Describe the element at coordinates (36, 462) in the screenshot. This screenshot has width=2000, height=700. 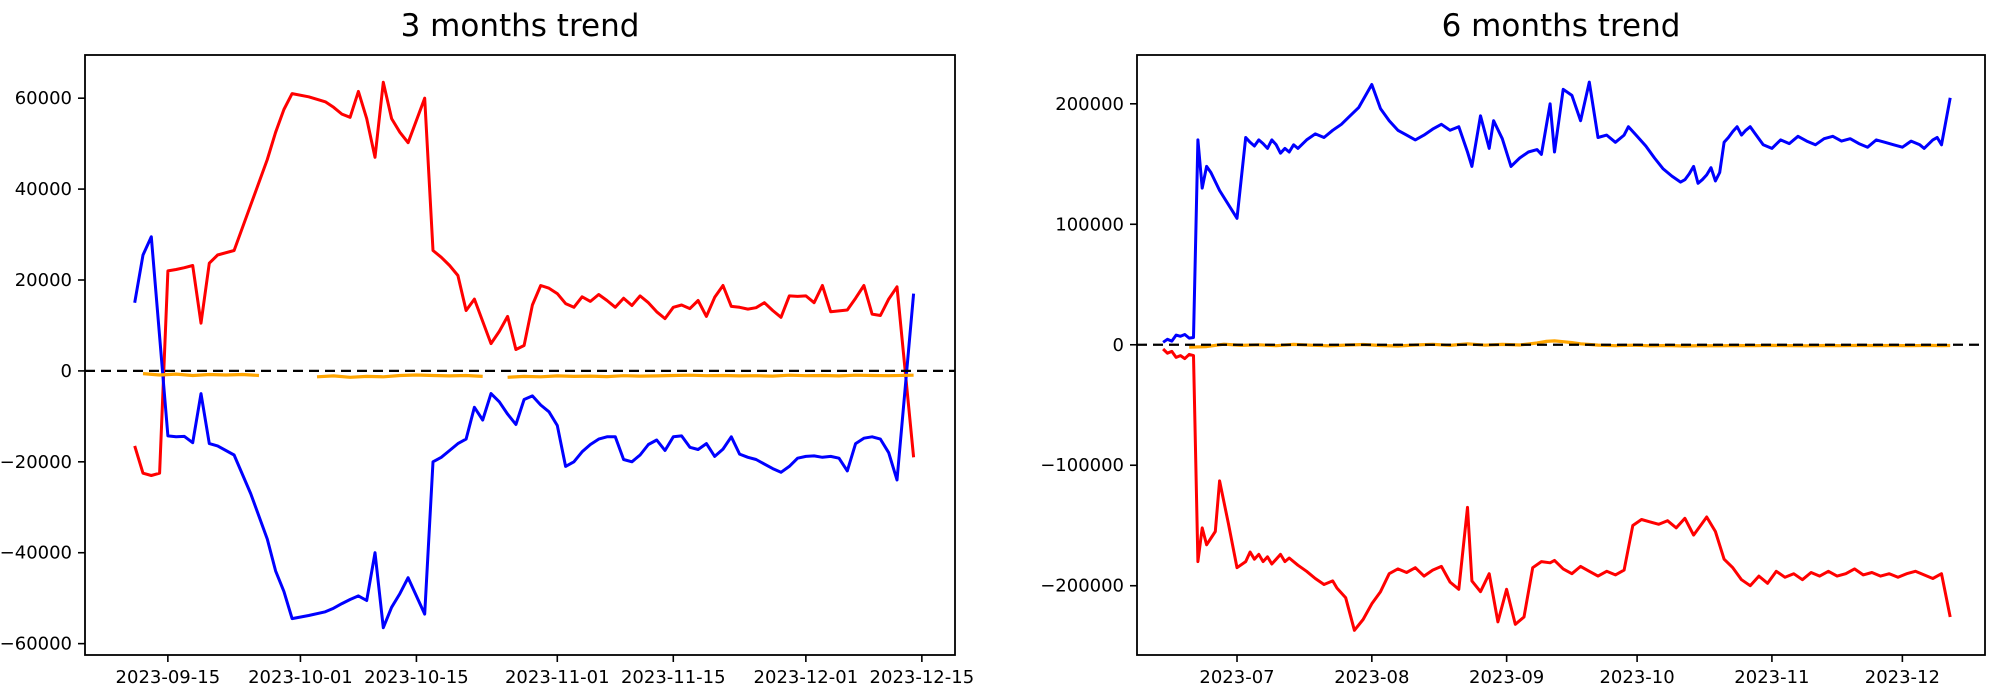
I see `y-tick-label: −20000` at that location.